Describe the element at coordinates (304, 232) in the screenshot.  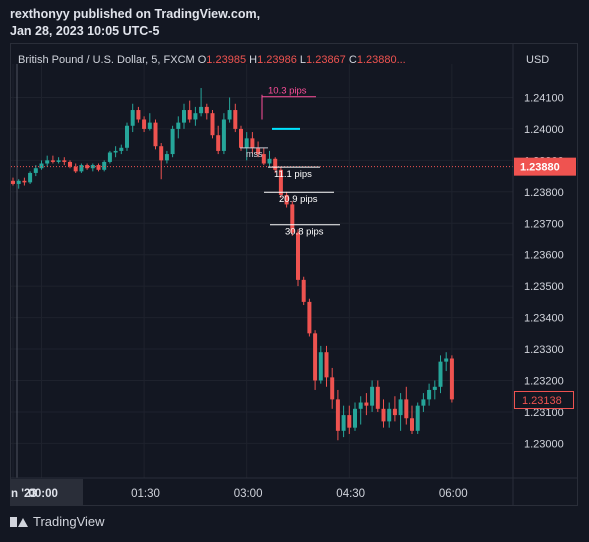
I see `annotation-label-30-8-pips: 30.8 pips` at that location.